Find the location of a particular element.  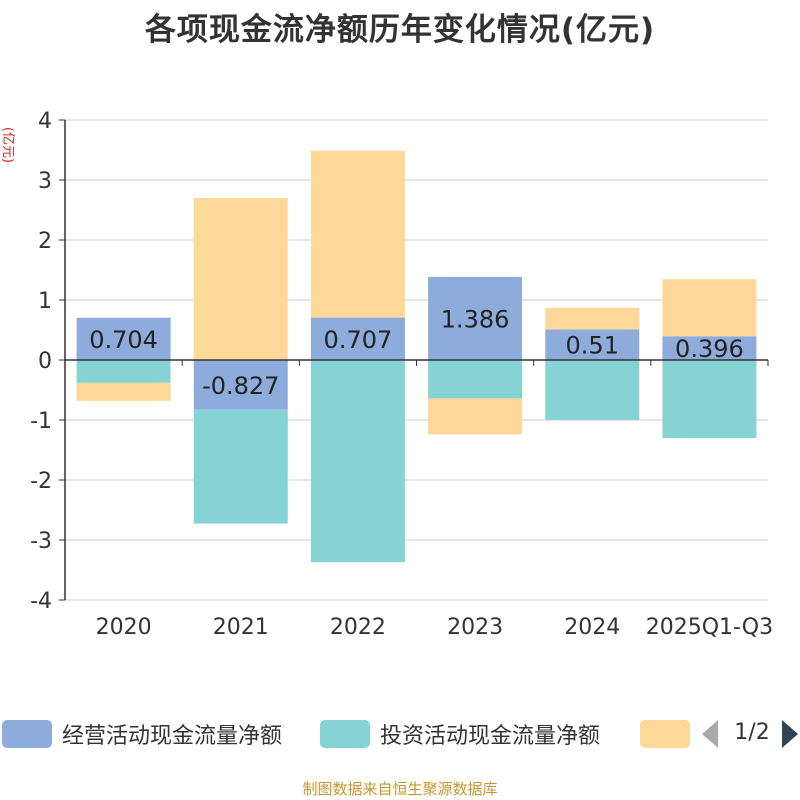

y-tick-label: 2 is located at coordinates (45, 241).